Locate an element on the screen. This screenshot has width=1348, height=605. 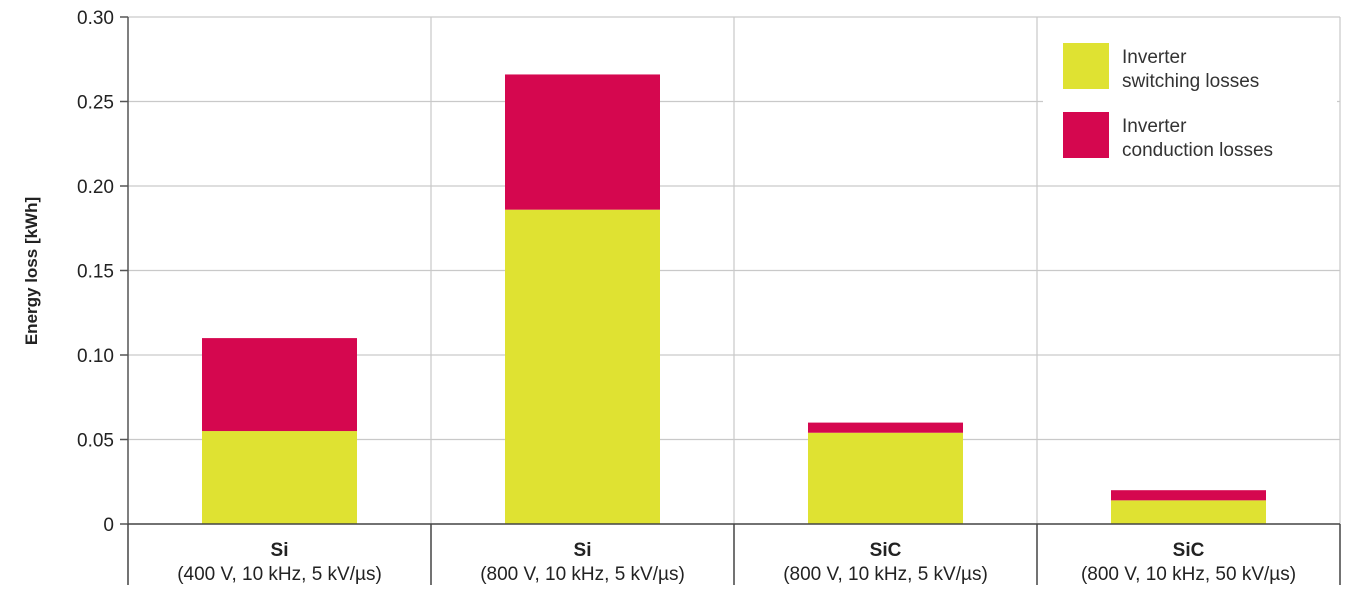
y-tick-label: 0.20 is located at coordinates (95, 187).